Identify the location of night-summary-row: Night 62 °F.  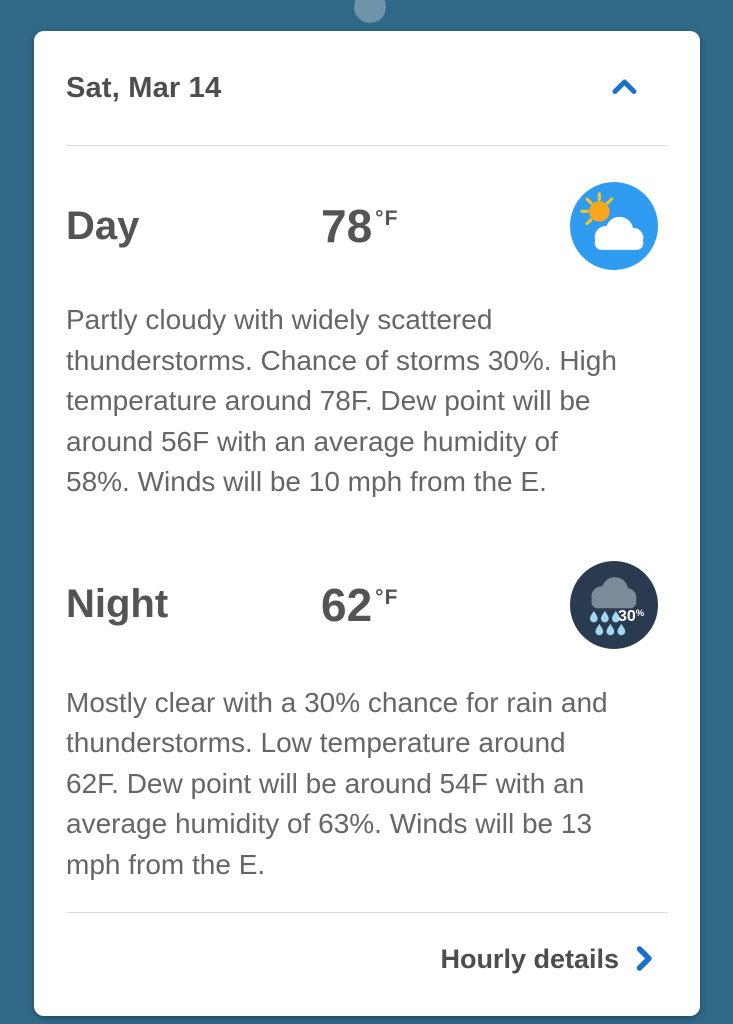
(367, 604).